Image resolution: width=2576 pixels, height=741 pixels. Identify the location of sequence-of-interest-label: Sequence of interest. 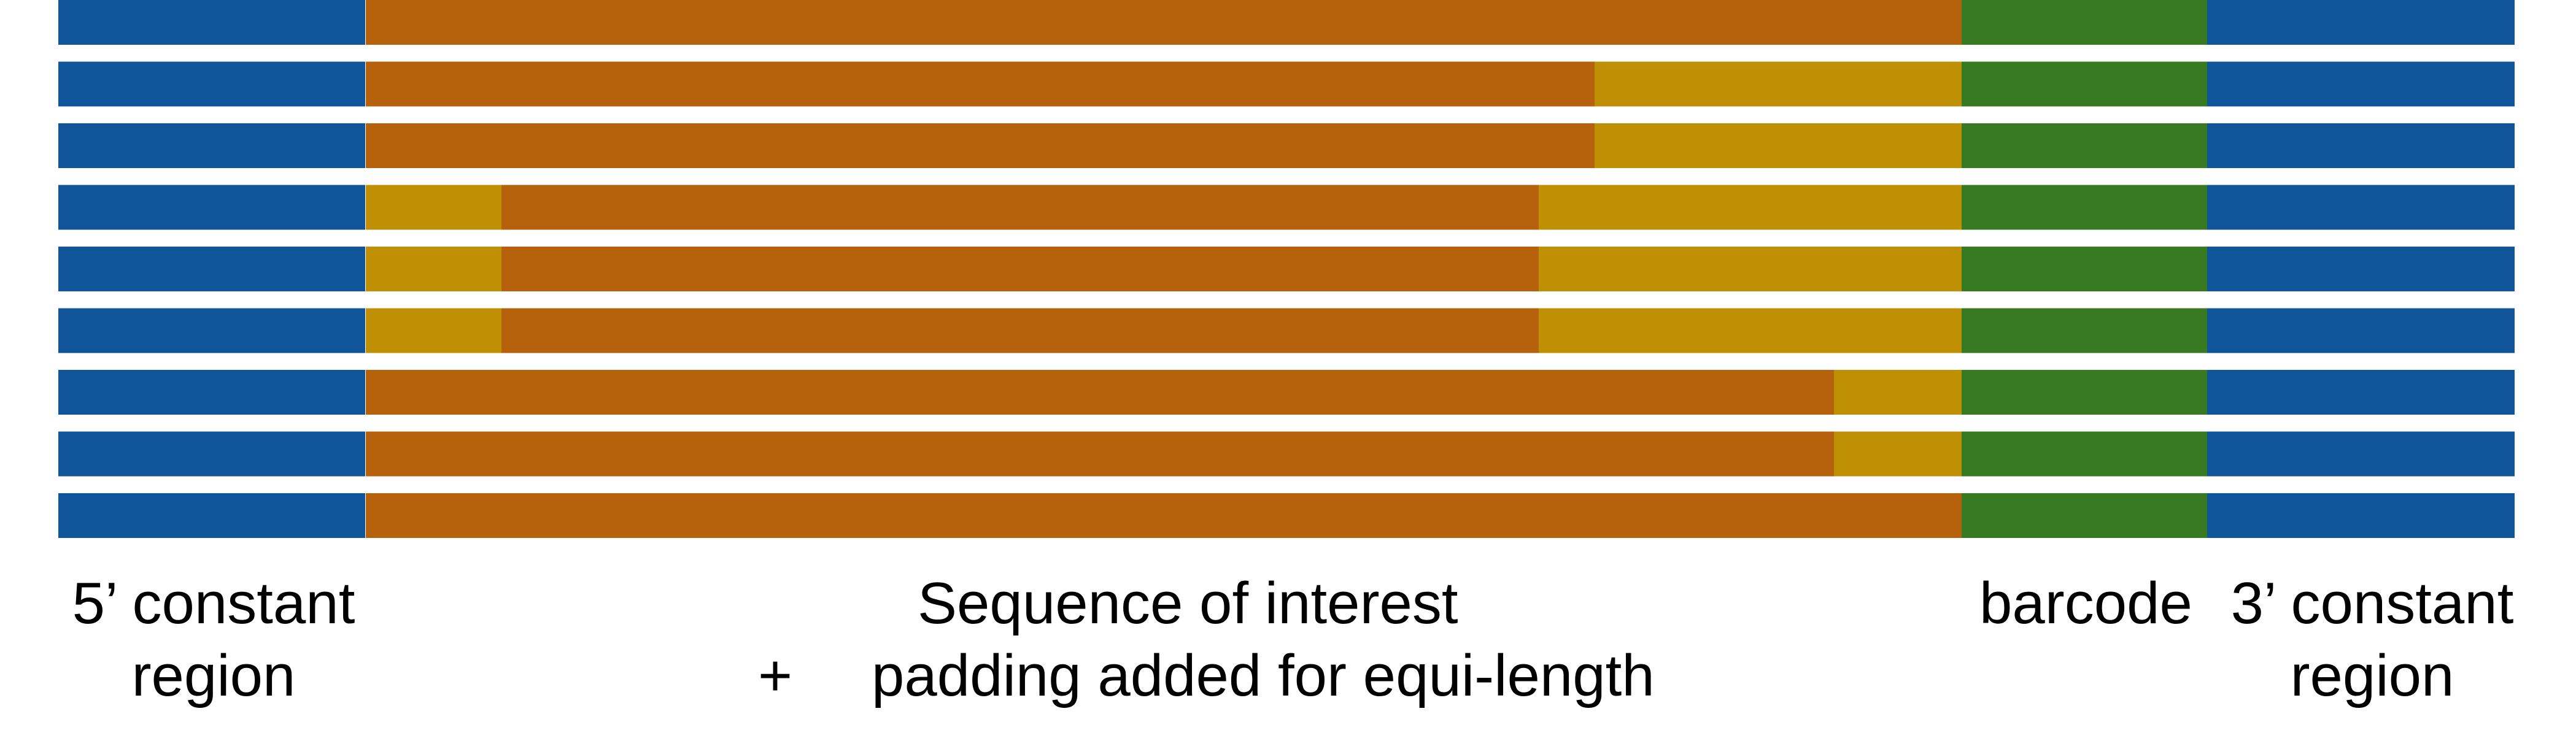
(1188, 603).